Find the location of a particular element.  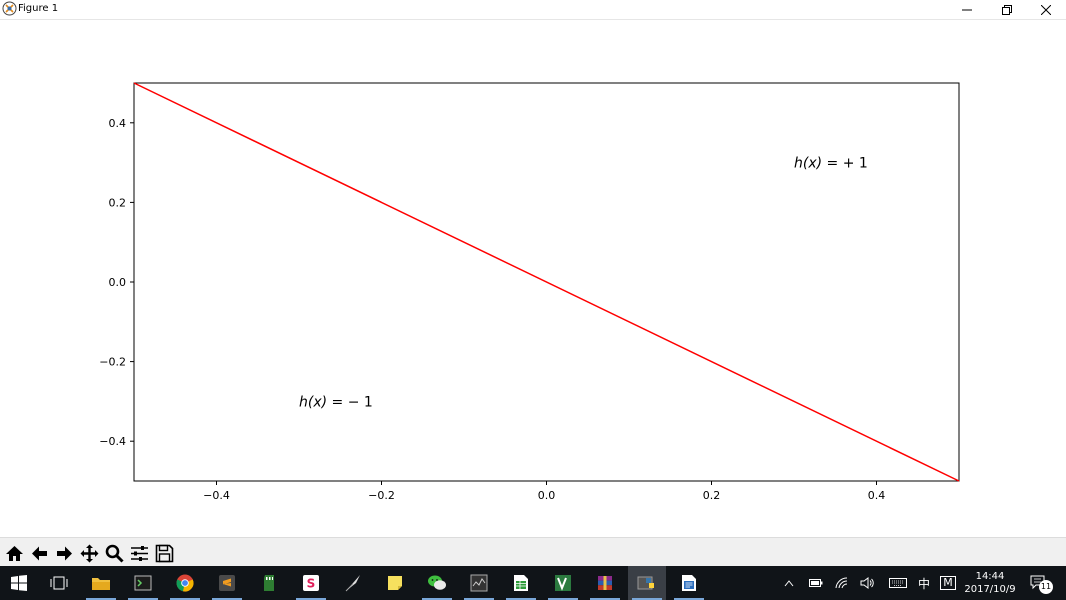

home-button is located at coordinates (14, 553).